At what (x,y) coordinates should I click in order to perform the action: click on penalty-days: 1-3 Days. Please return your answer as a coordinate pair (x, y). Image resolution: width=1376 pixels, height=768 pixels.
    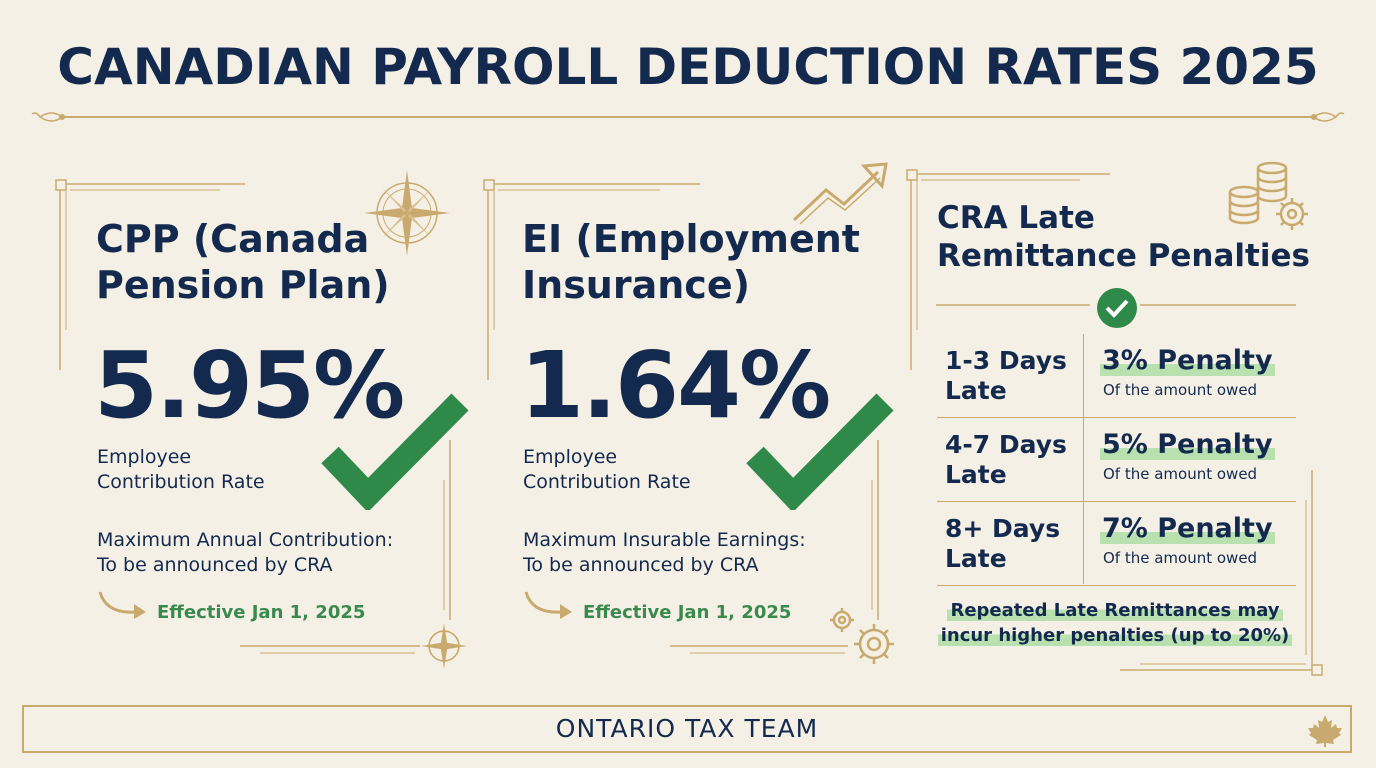
    Looking at the image, I should click on (1006, 360).